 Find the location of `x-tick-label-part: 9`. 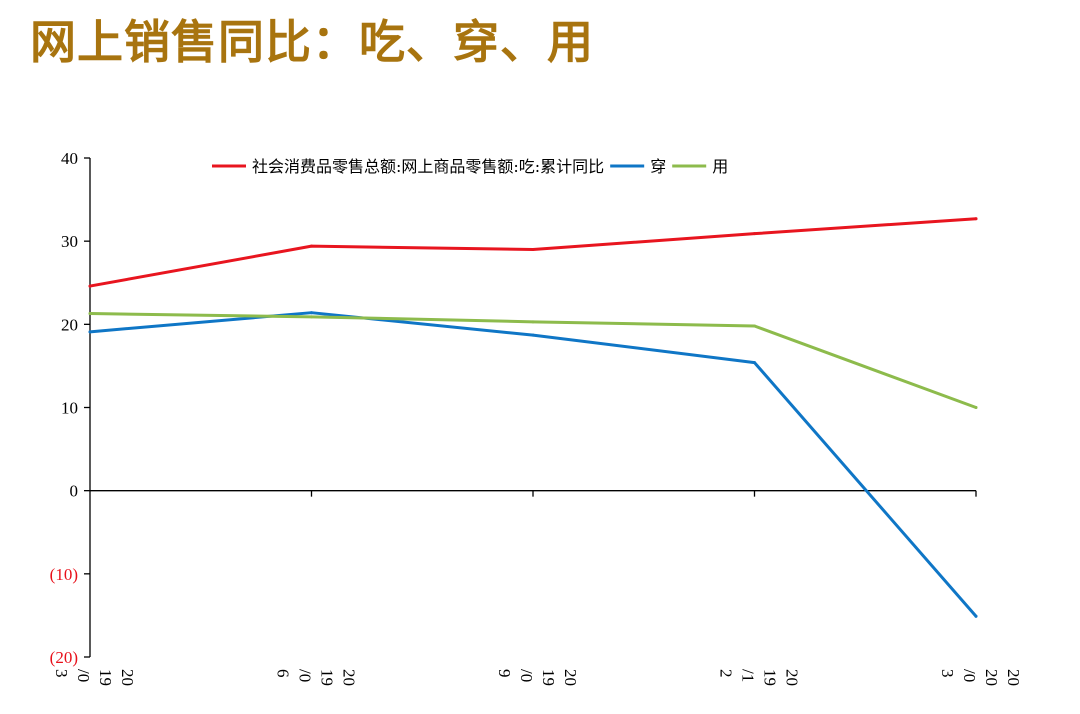

x-tick-label-part: 9 is located at coordinates (504, 673).